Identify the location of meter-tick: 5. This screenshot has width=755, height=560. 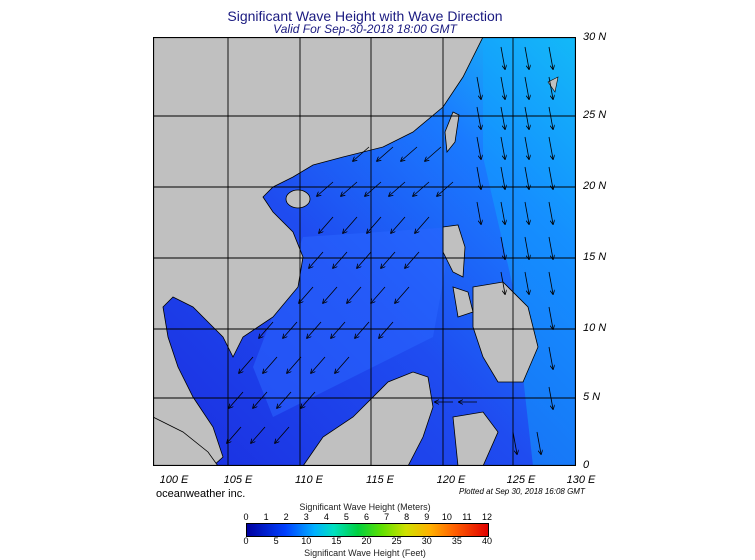
(346, 517).